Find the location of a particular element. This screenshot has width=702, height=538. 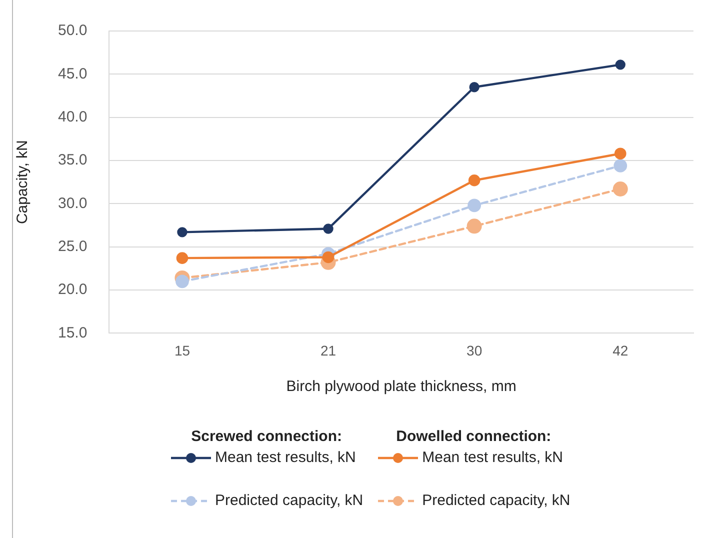

y-tick-label: 25.0 is located at coordinates (73, 246).